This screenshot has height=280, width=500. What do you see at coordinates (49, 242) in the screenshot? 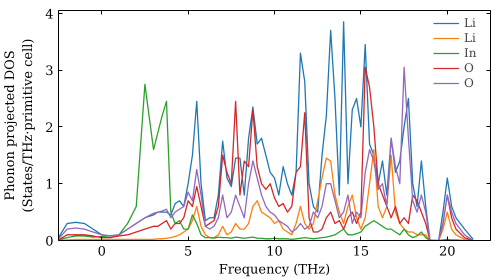
I see `y-tick-label: 0` at bounding box center [49, 242].